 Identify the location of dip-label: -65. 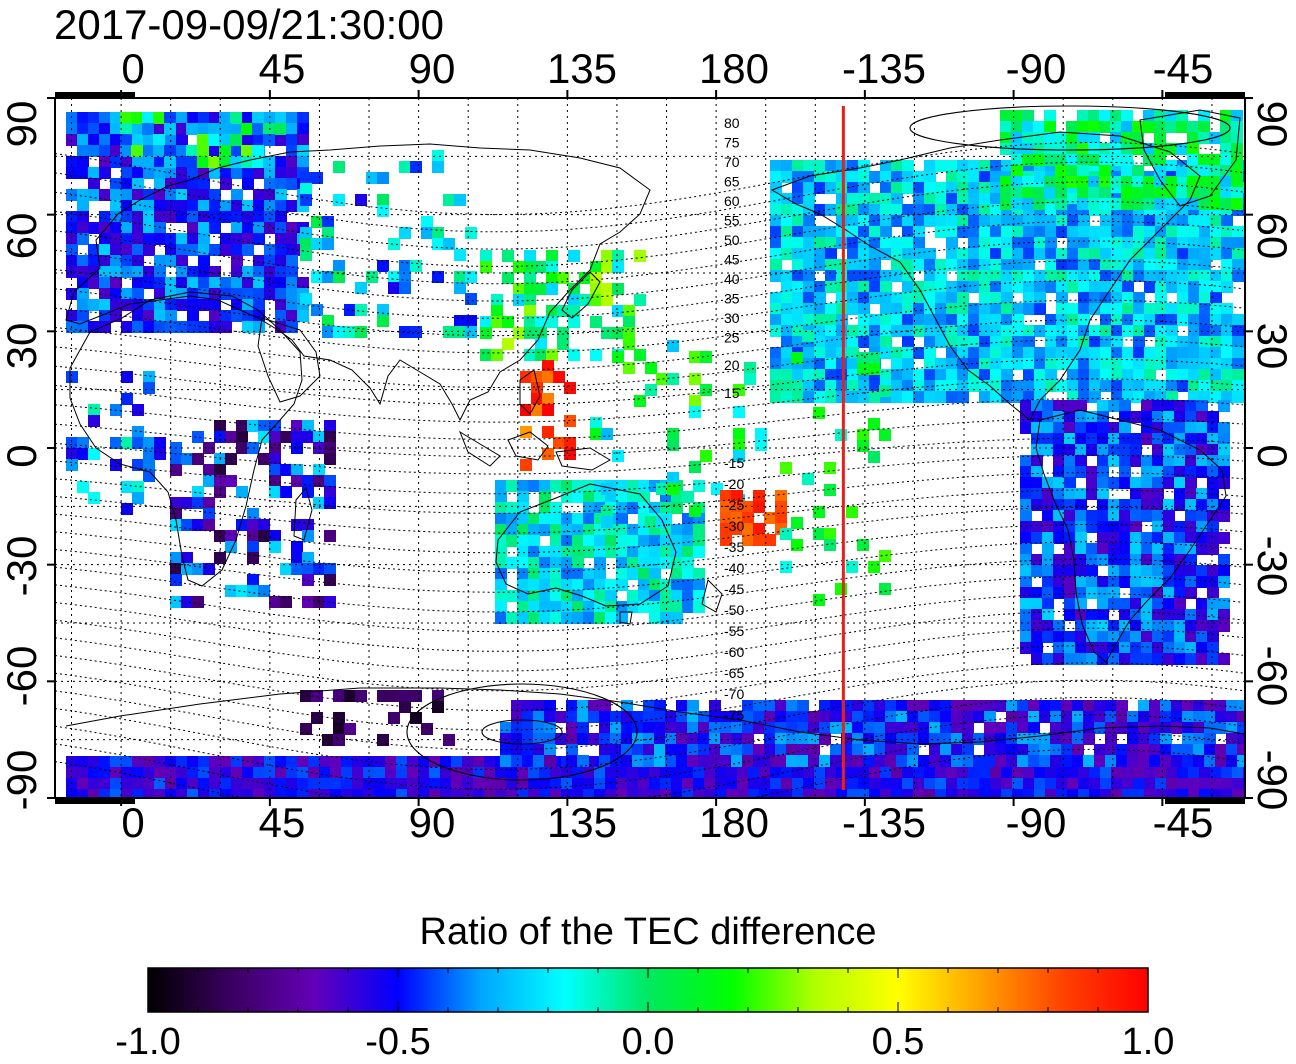
(734, 673).